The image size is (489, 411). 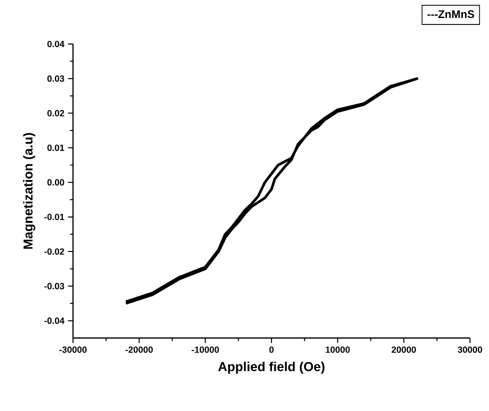 What do you see at coordinates (451, 14) in the screenshot?
I see `text: ---ZnMnS` at bounding box center [451, 14].